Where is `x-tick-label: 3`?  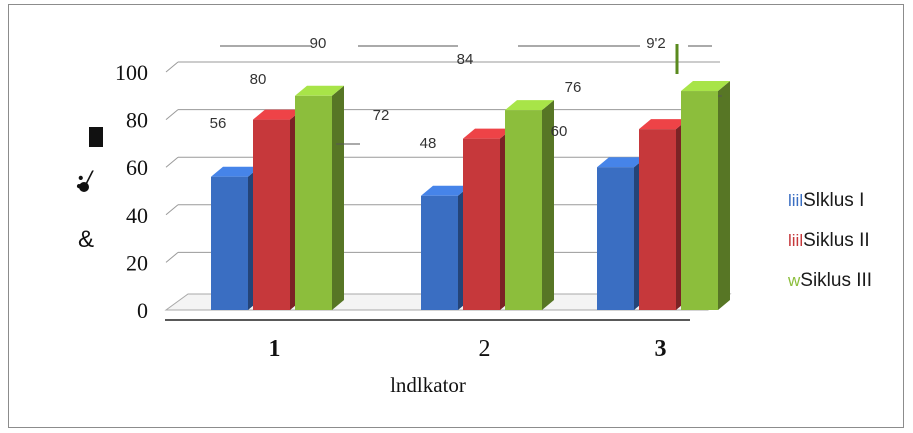 x-tick-label: 3 is located at coordinates (661, 349).